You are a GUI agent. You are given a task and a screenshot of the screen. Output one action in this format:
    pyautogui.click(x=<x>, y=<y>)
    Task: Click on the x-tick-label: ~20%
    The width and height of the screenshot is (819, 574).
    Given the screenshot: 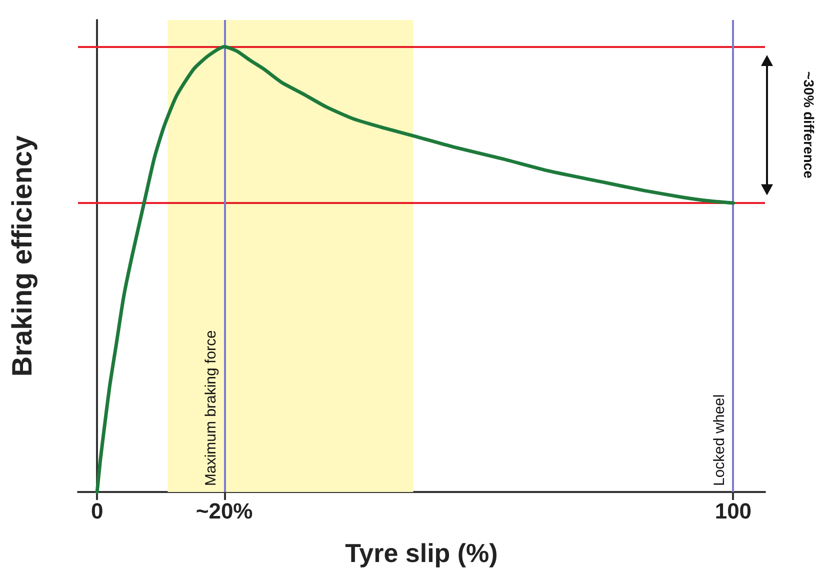 What is the action you would take?
    pyautogui.click(x=224, y=511)
    